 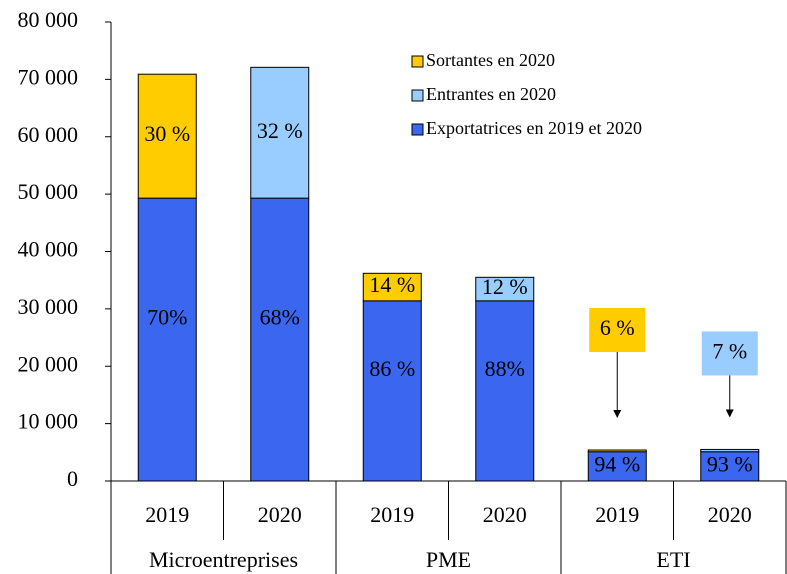 I want to click on value-label: 86 %, so click(x=392, y=368).